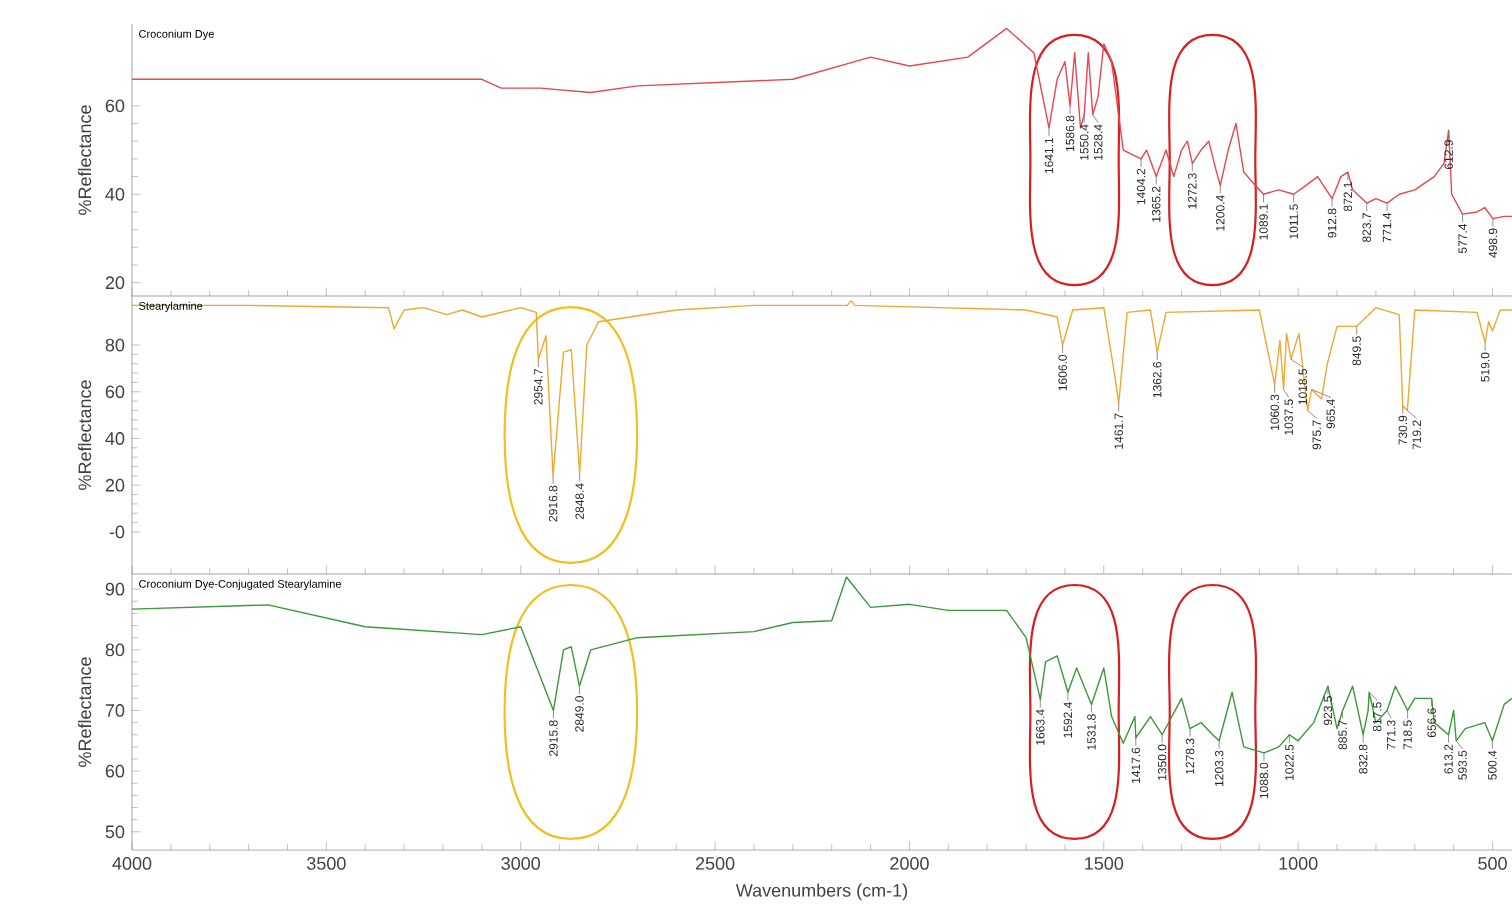 The height and width of the screenshot is (916, 1512). I want to click on y-tick-label: 90, so click(115, 589).